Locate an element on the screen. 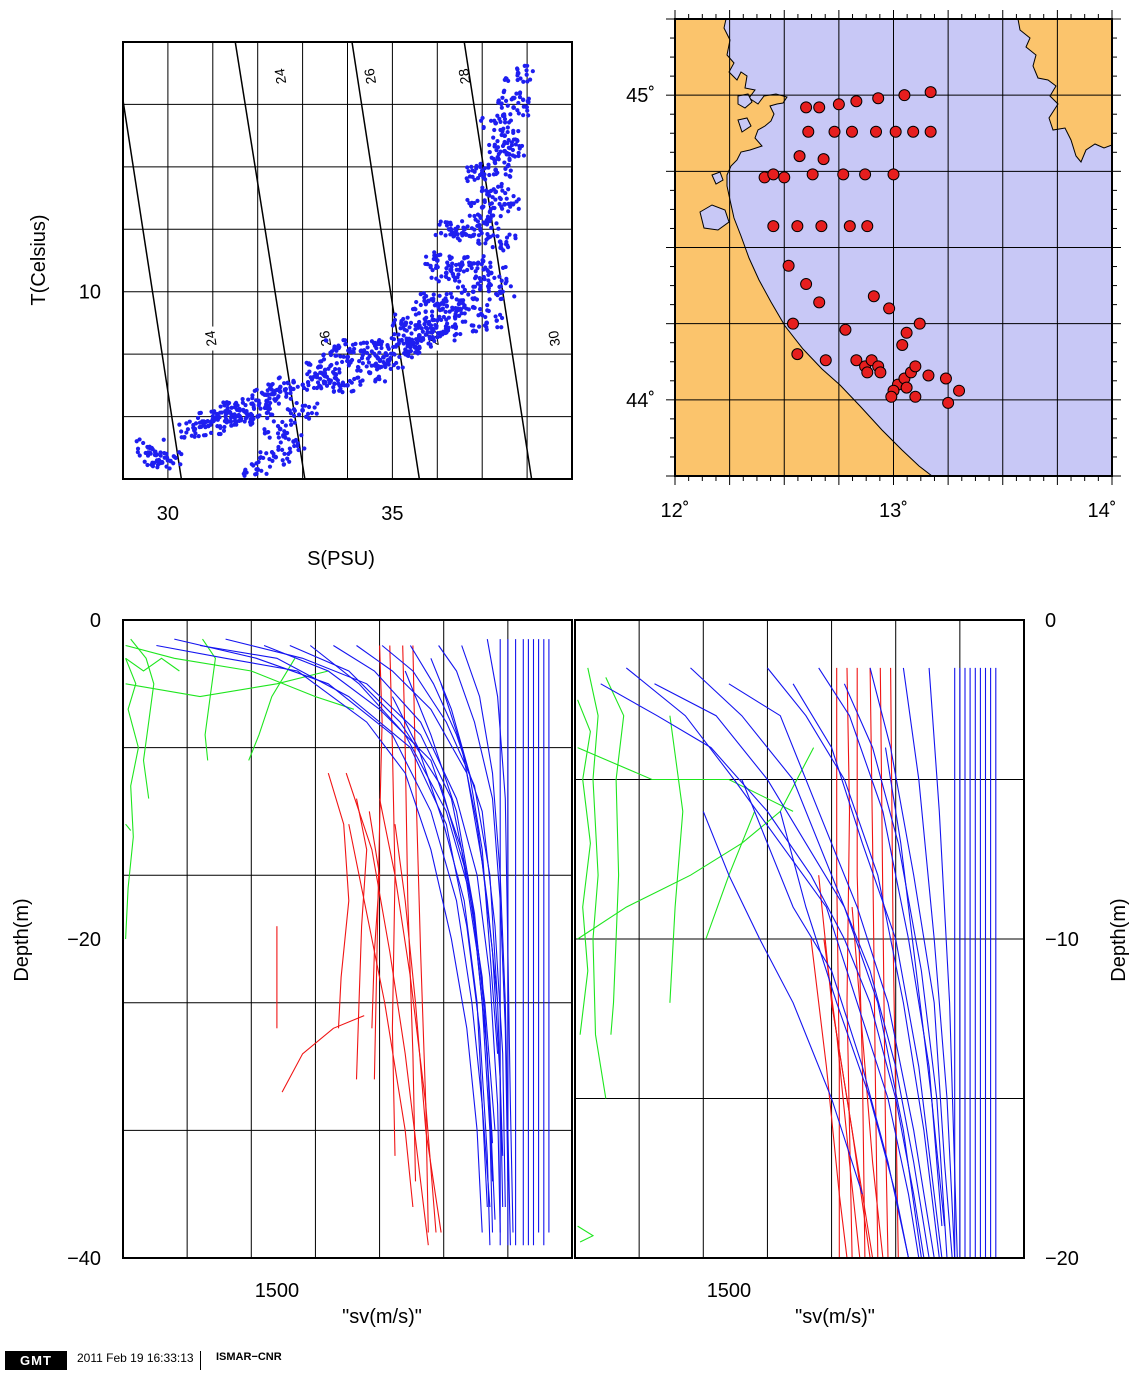  svl-y-tick: −40 is located at coordinates (84, 1259).